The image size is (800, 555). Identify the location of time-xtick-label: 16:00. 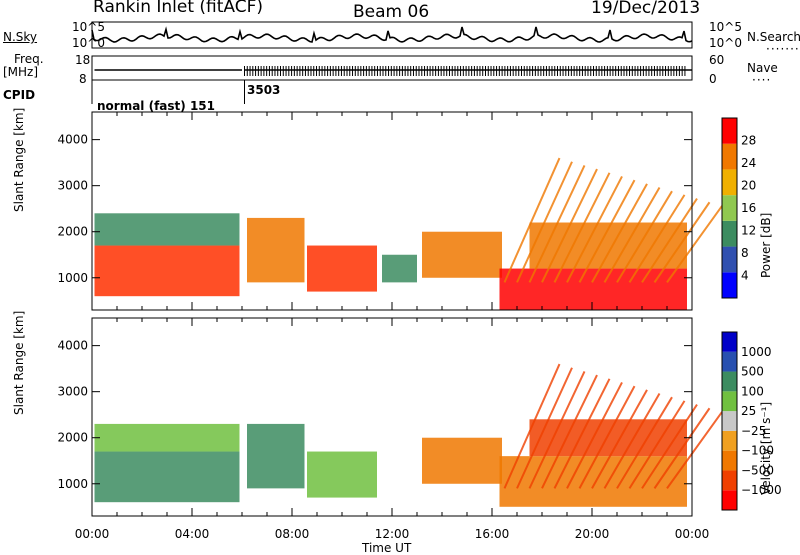
(492, 534).